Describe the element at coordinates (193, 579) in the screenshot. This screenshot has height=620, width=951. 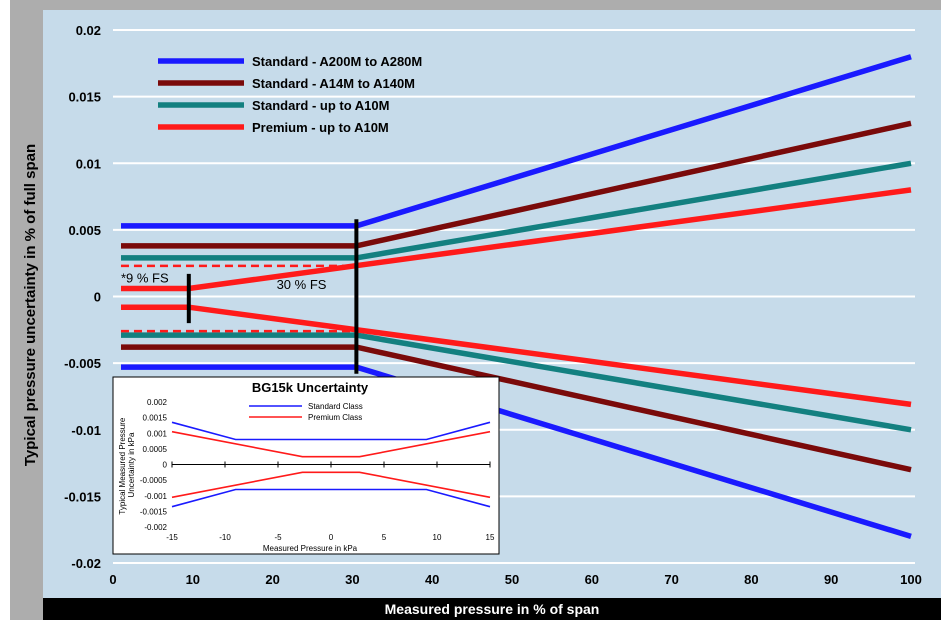
I see `x-tick-label: 10` at that location.